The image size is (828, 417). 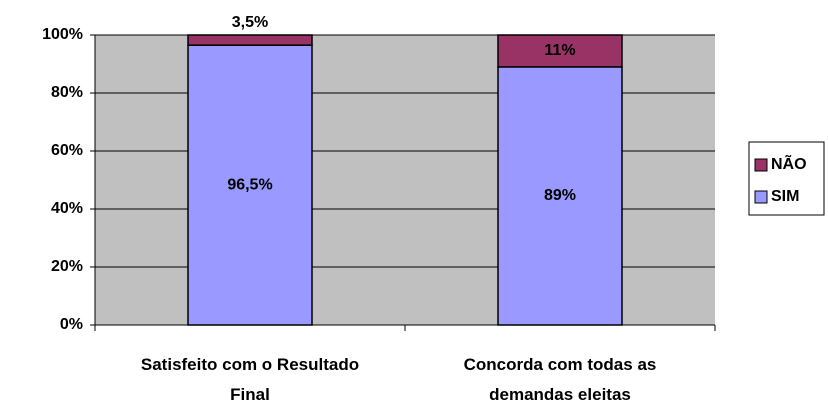 I want to click on value-label: 11%, so click(x=559, y=50).